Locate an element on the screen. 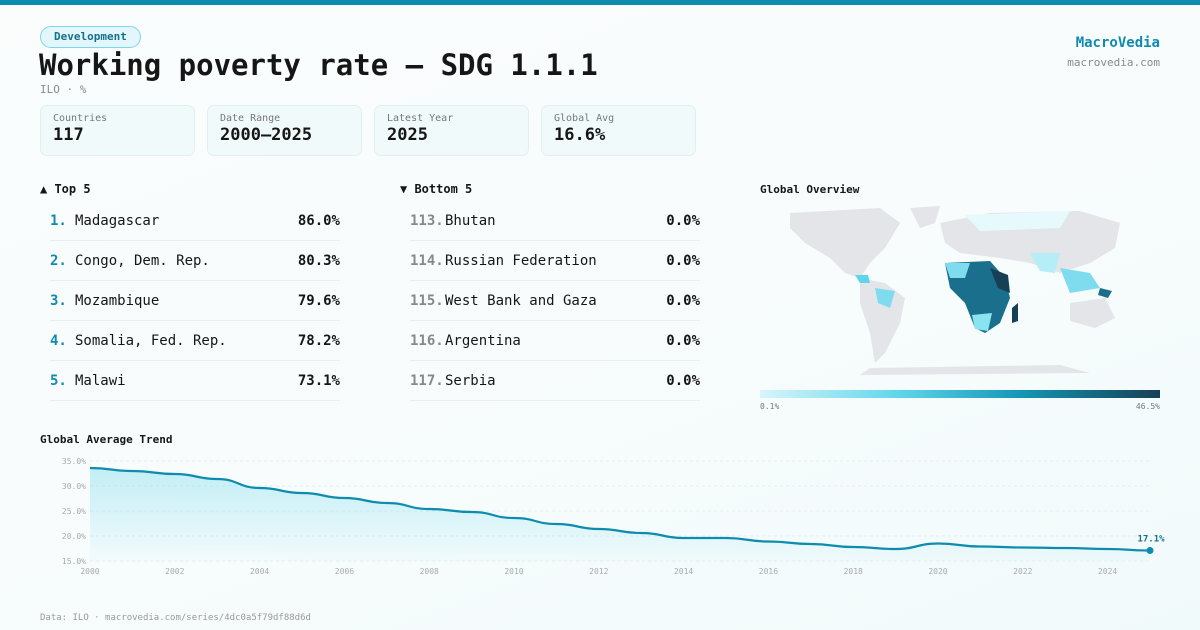  value: 86.0% is located at coordinates (318, 220).